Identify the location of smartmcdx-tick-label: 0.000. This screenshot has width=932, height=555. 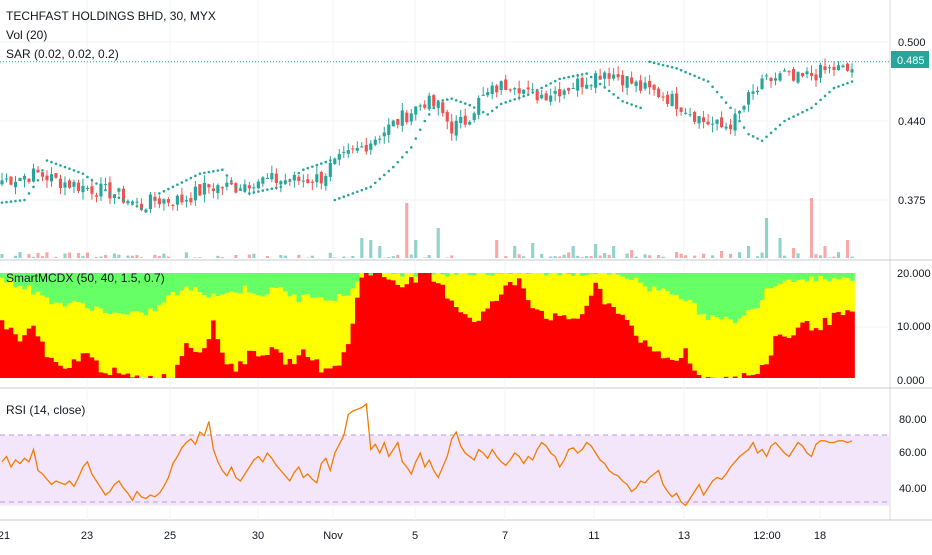
(911, 381).